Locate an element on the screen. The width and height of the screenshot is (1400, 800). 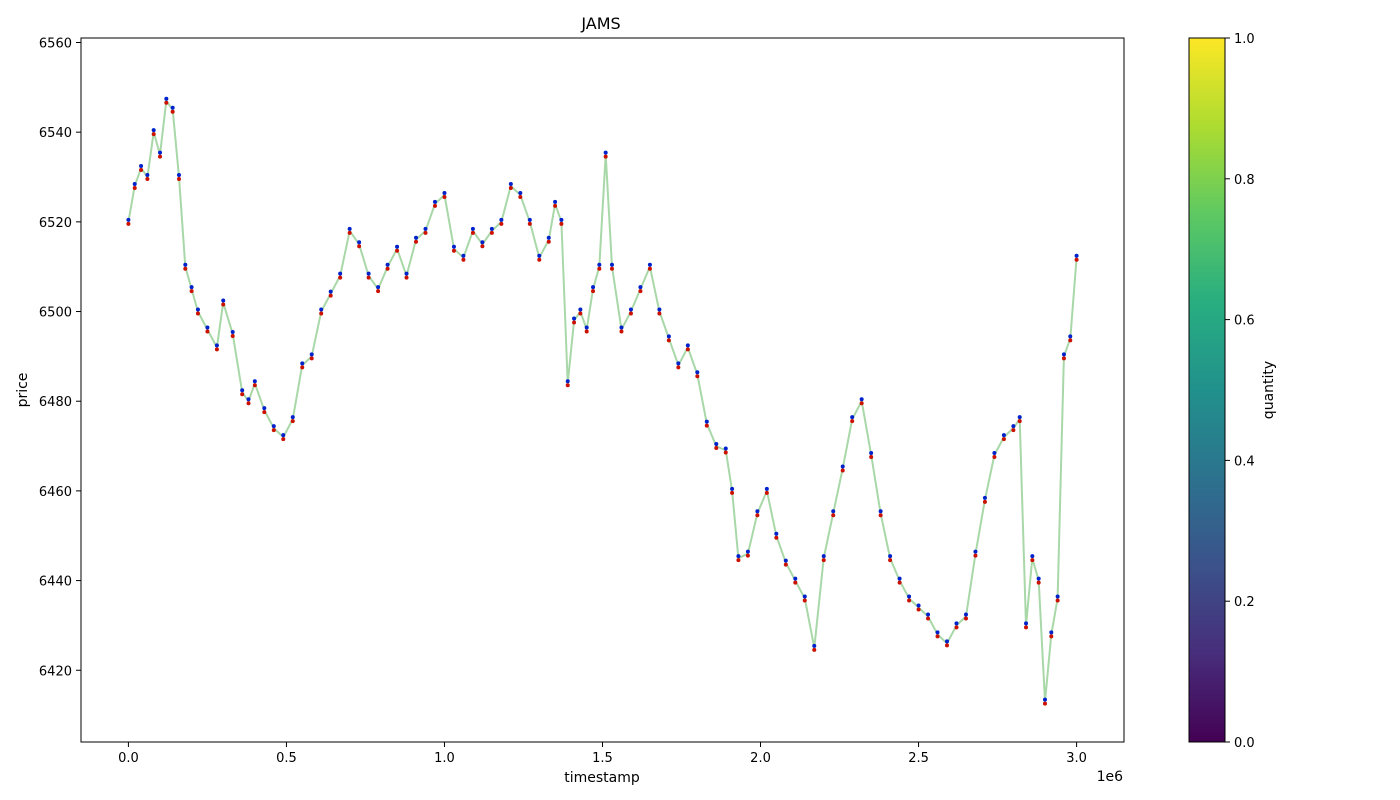
x-tick-label: 0.5 is located at coordinates (286, 758).